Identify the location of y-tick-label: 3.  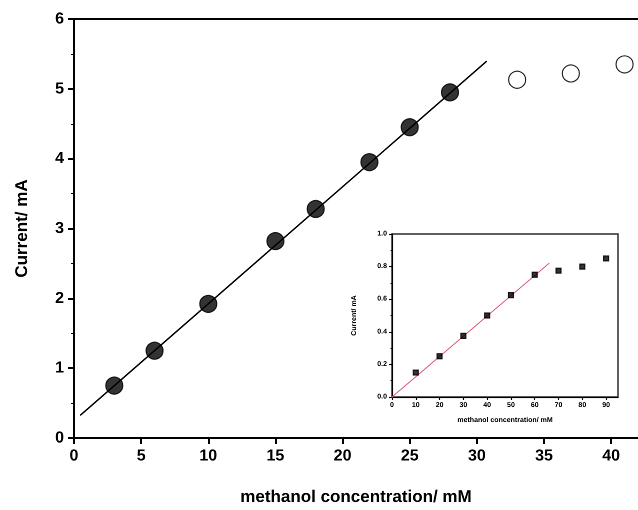
(59, 228).